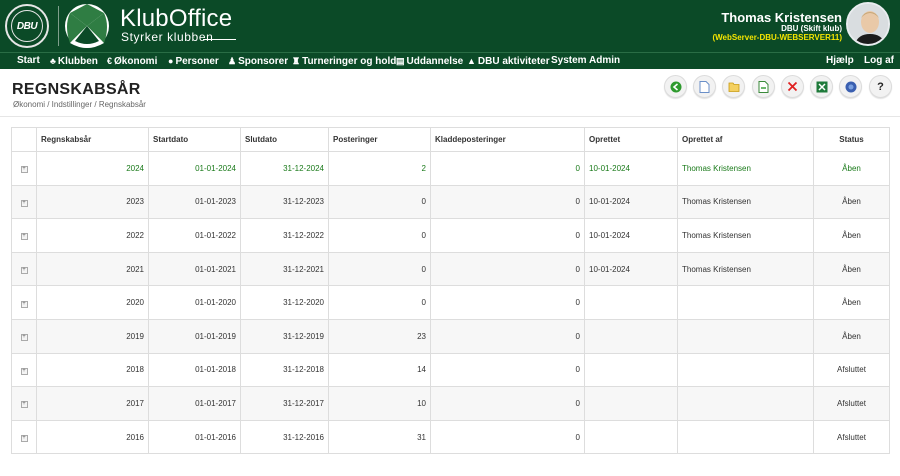  What do you see at coordinates (24, 139) in the screenshot?
I see `column-header-expand` at bounding box center [24, 139].